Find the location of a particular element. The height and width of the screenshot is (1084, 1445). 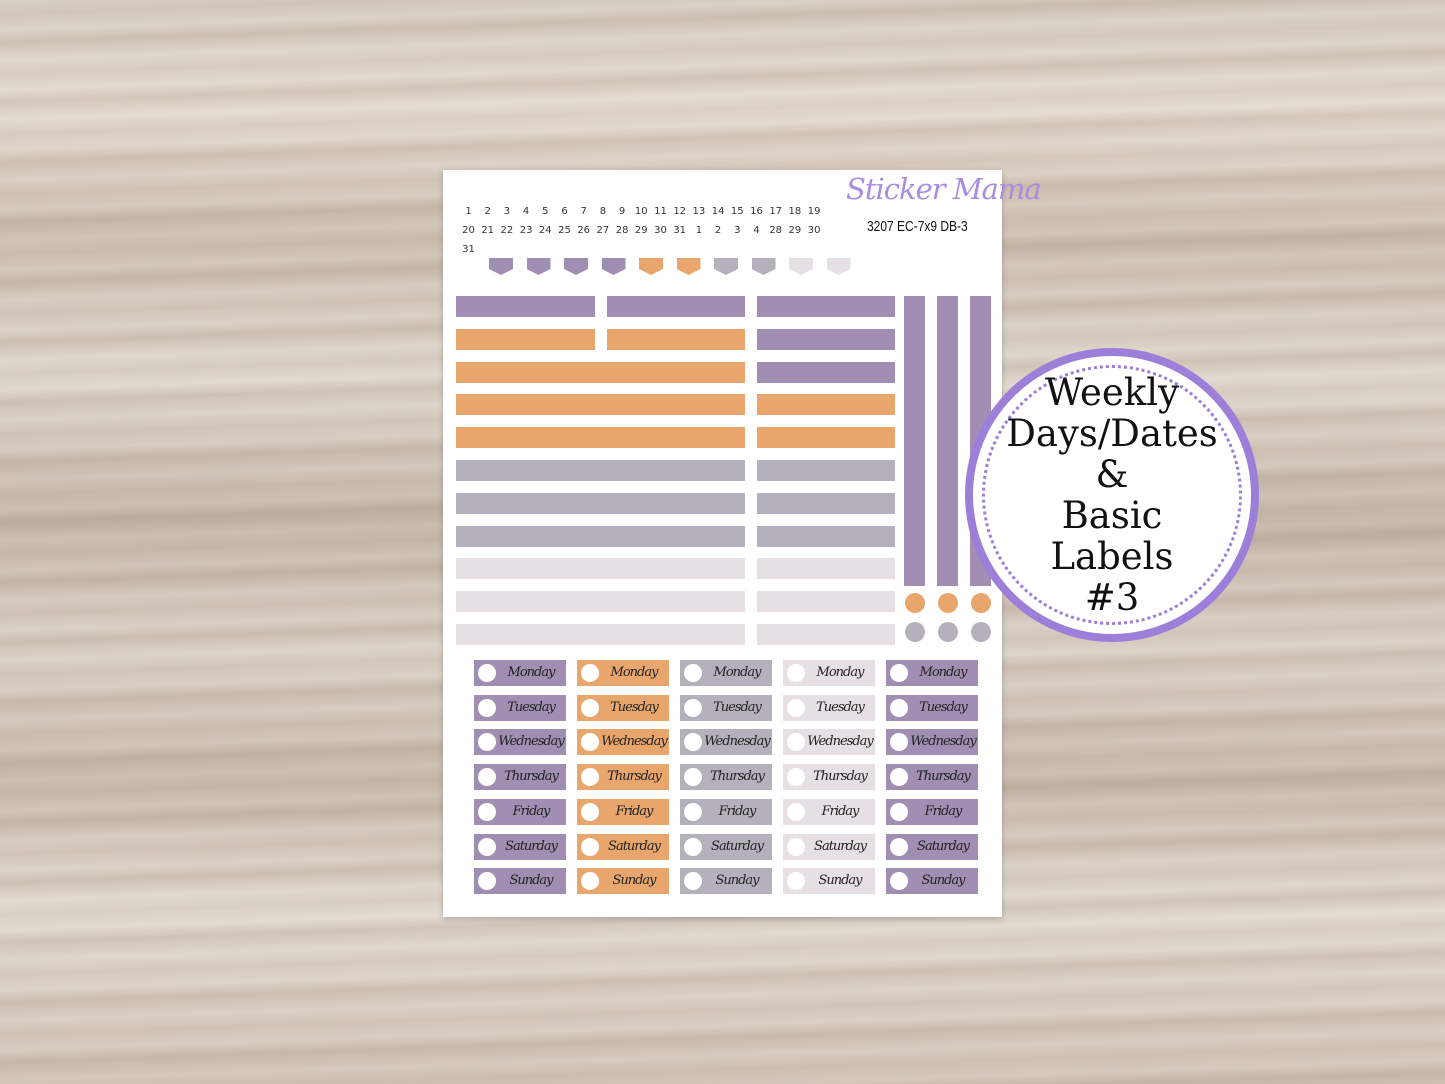

date-number: 27 is located at coordinates (603, 230).